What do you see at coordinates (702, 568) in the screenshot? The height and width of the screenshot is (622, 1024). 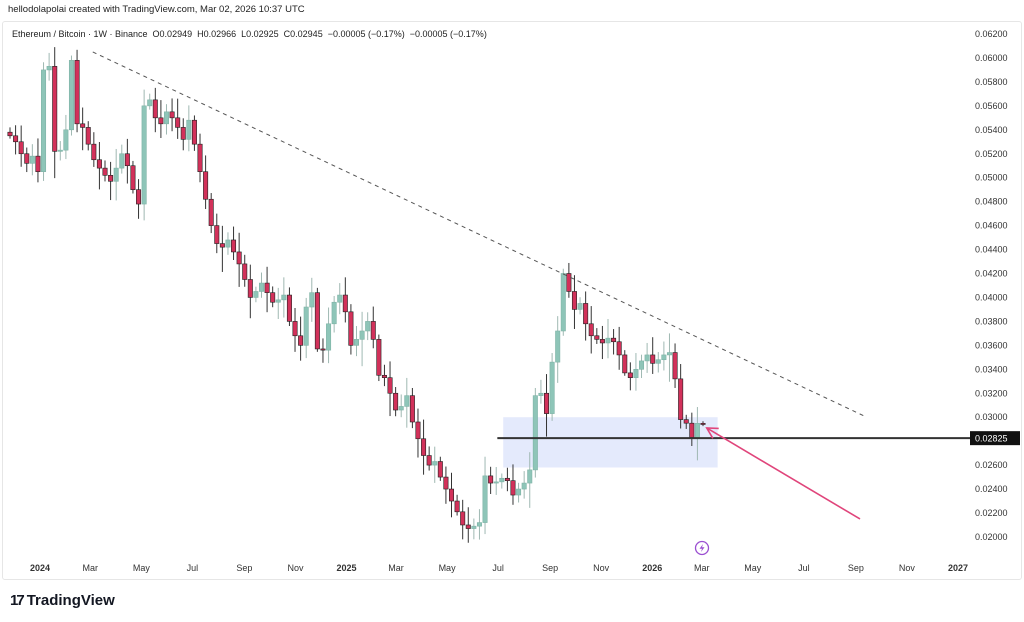 I see `x-tick-label: Mar` at bounding box center [702, 568].